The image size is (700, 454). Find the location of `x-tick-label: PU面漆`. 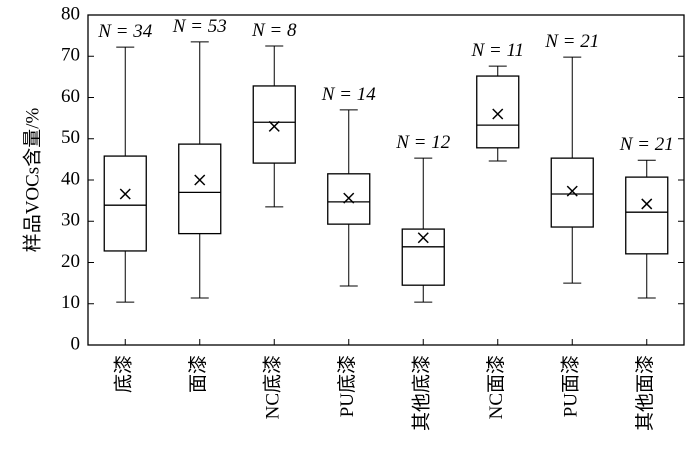

x-tick-label: PU面漆 is located at coordinates (571, 386).